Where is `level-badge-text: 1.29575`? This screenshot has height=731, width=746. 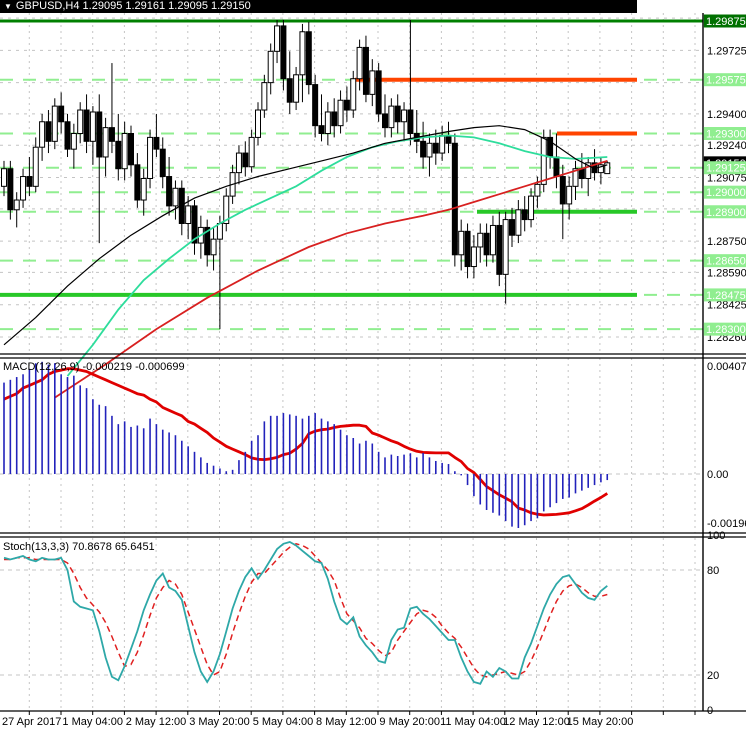 level-badge-text: 1.29575 is located at coordinates (726, 81).